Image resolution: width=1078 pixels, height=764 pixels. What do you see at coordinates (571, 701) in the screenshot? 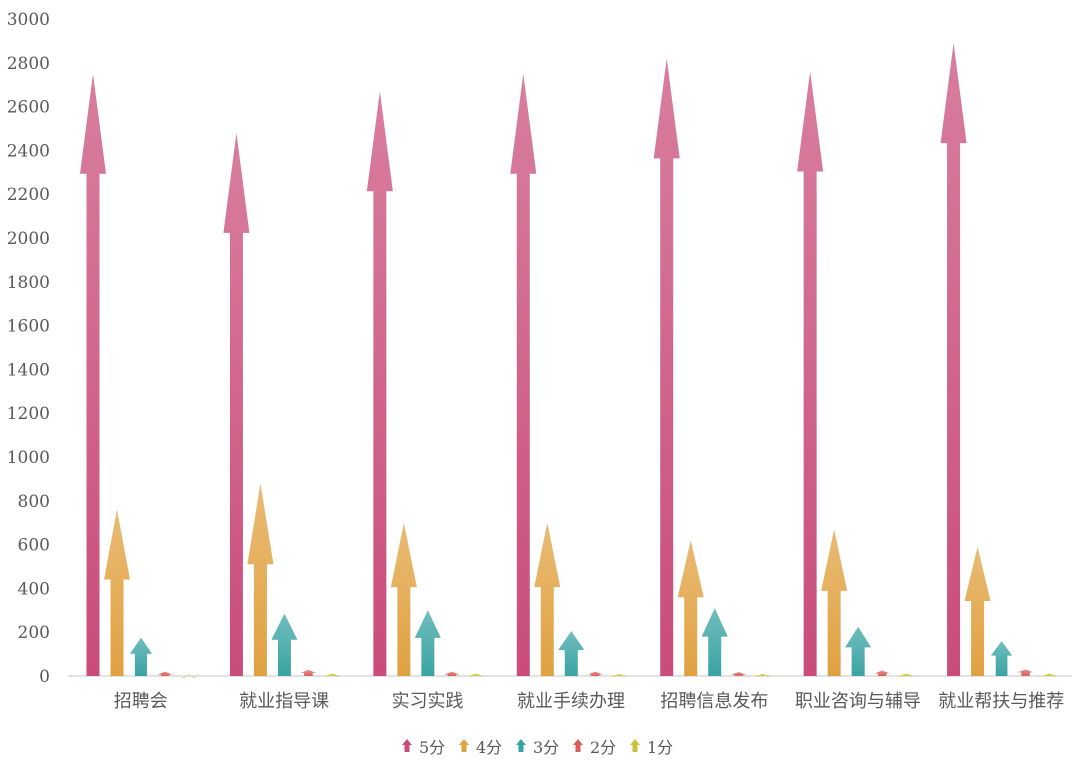
I see `x-tick-label: 就业手续办理` at bounding box center [571, 701].